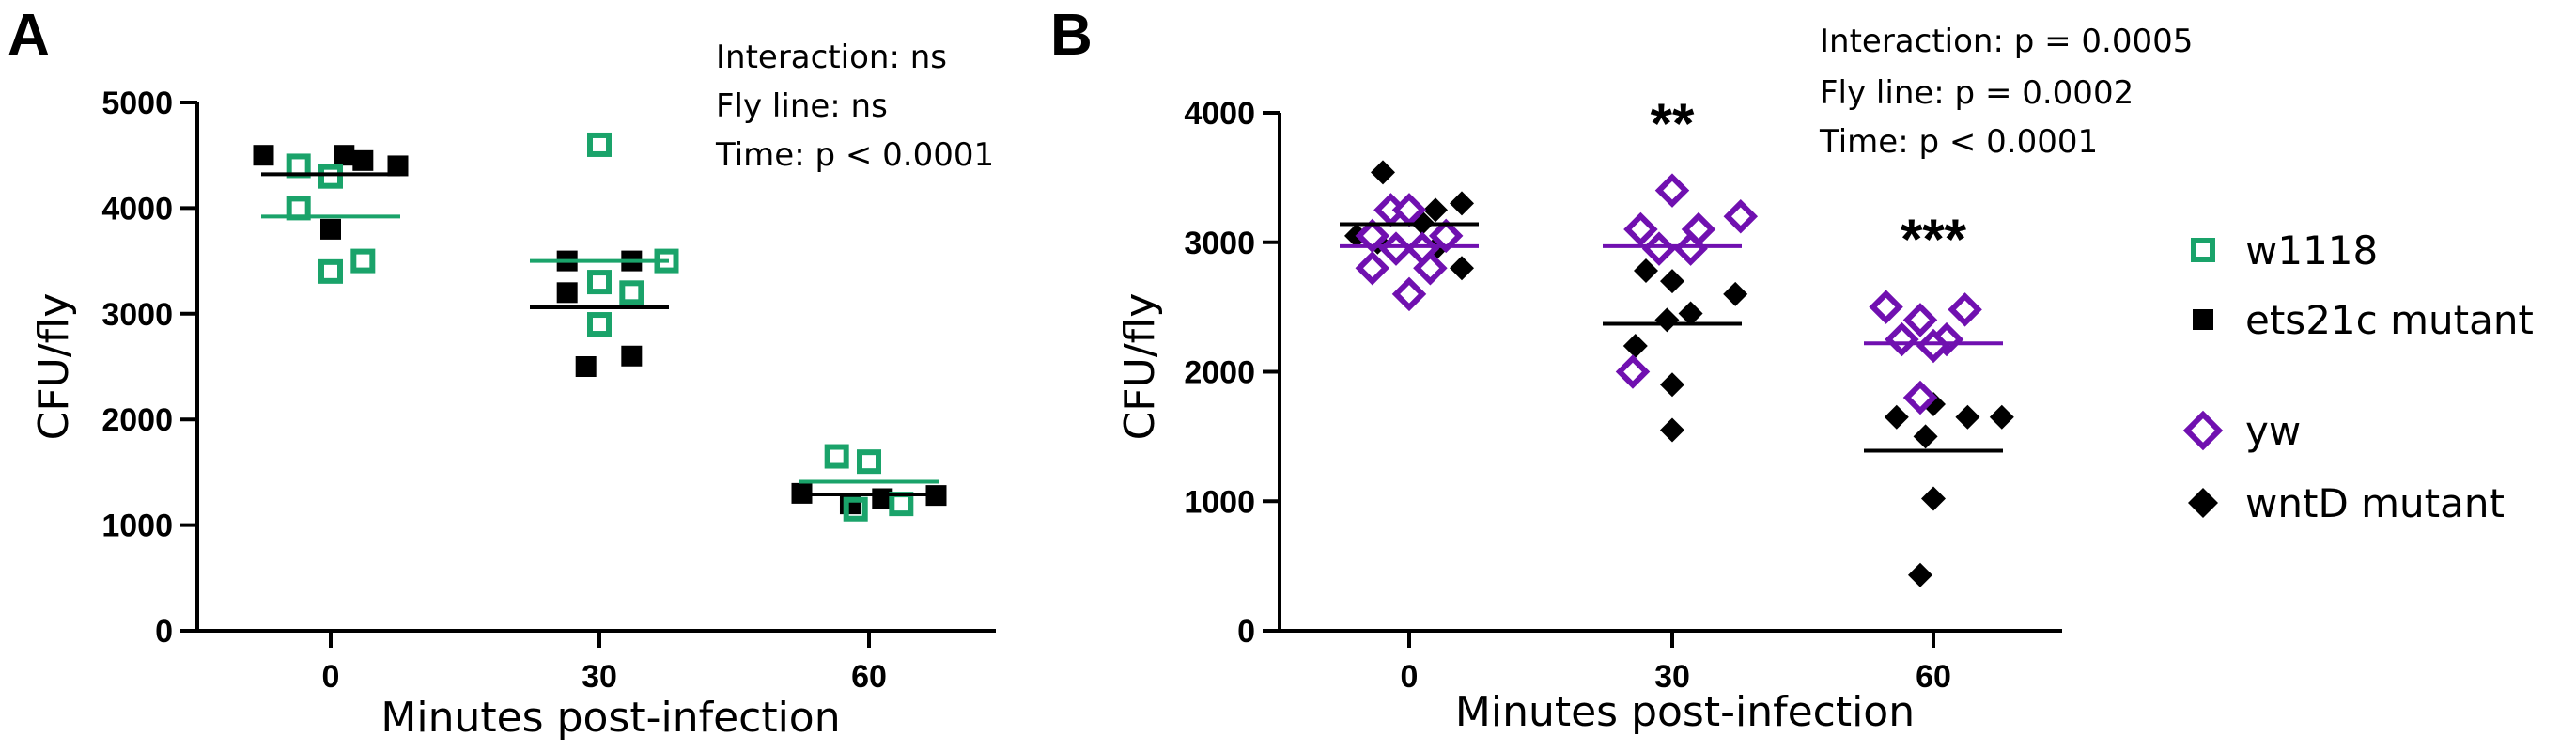 Image resolution: width=2576 pixels, height=752 pixels. I want to click on legend-label: yw, so click(2273, 431).